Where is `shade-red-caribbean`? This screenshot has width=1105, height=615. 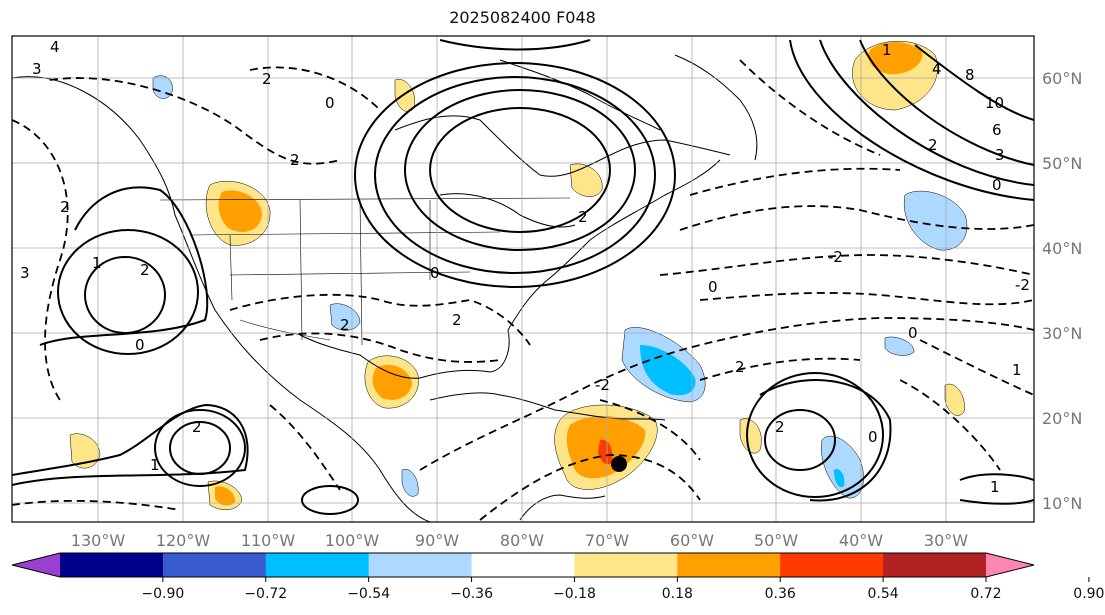 shade-red-caribbean is located at coordinates (605, 452).